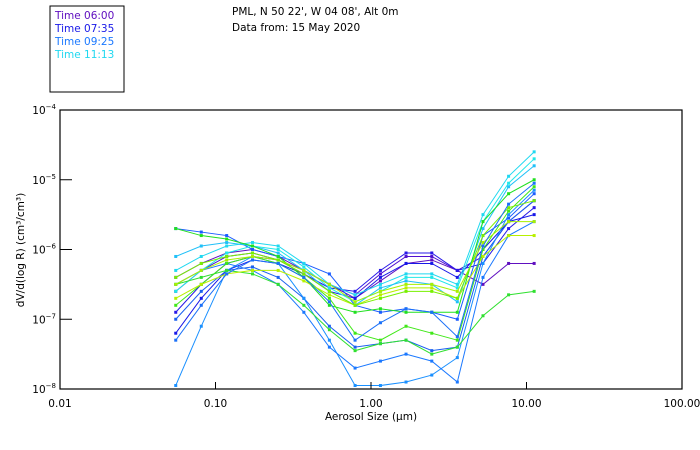 This screenshot has height=450, width=700. I want to click on y-axis-label: dV/d(log R) (cm³/cm³), so click(21, 250).